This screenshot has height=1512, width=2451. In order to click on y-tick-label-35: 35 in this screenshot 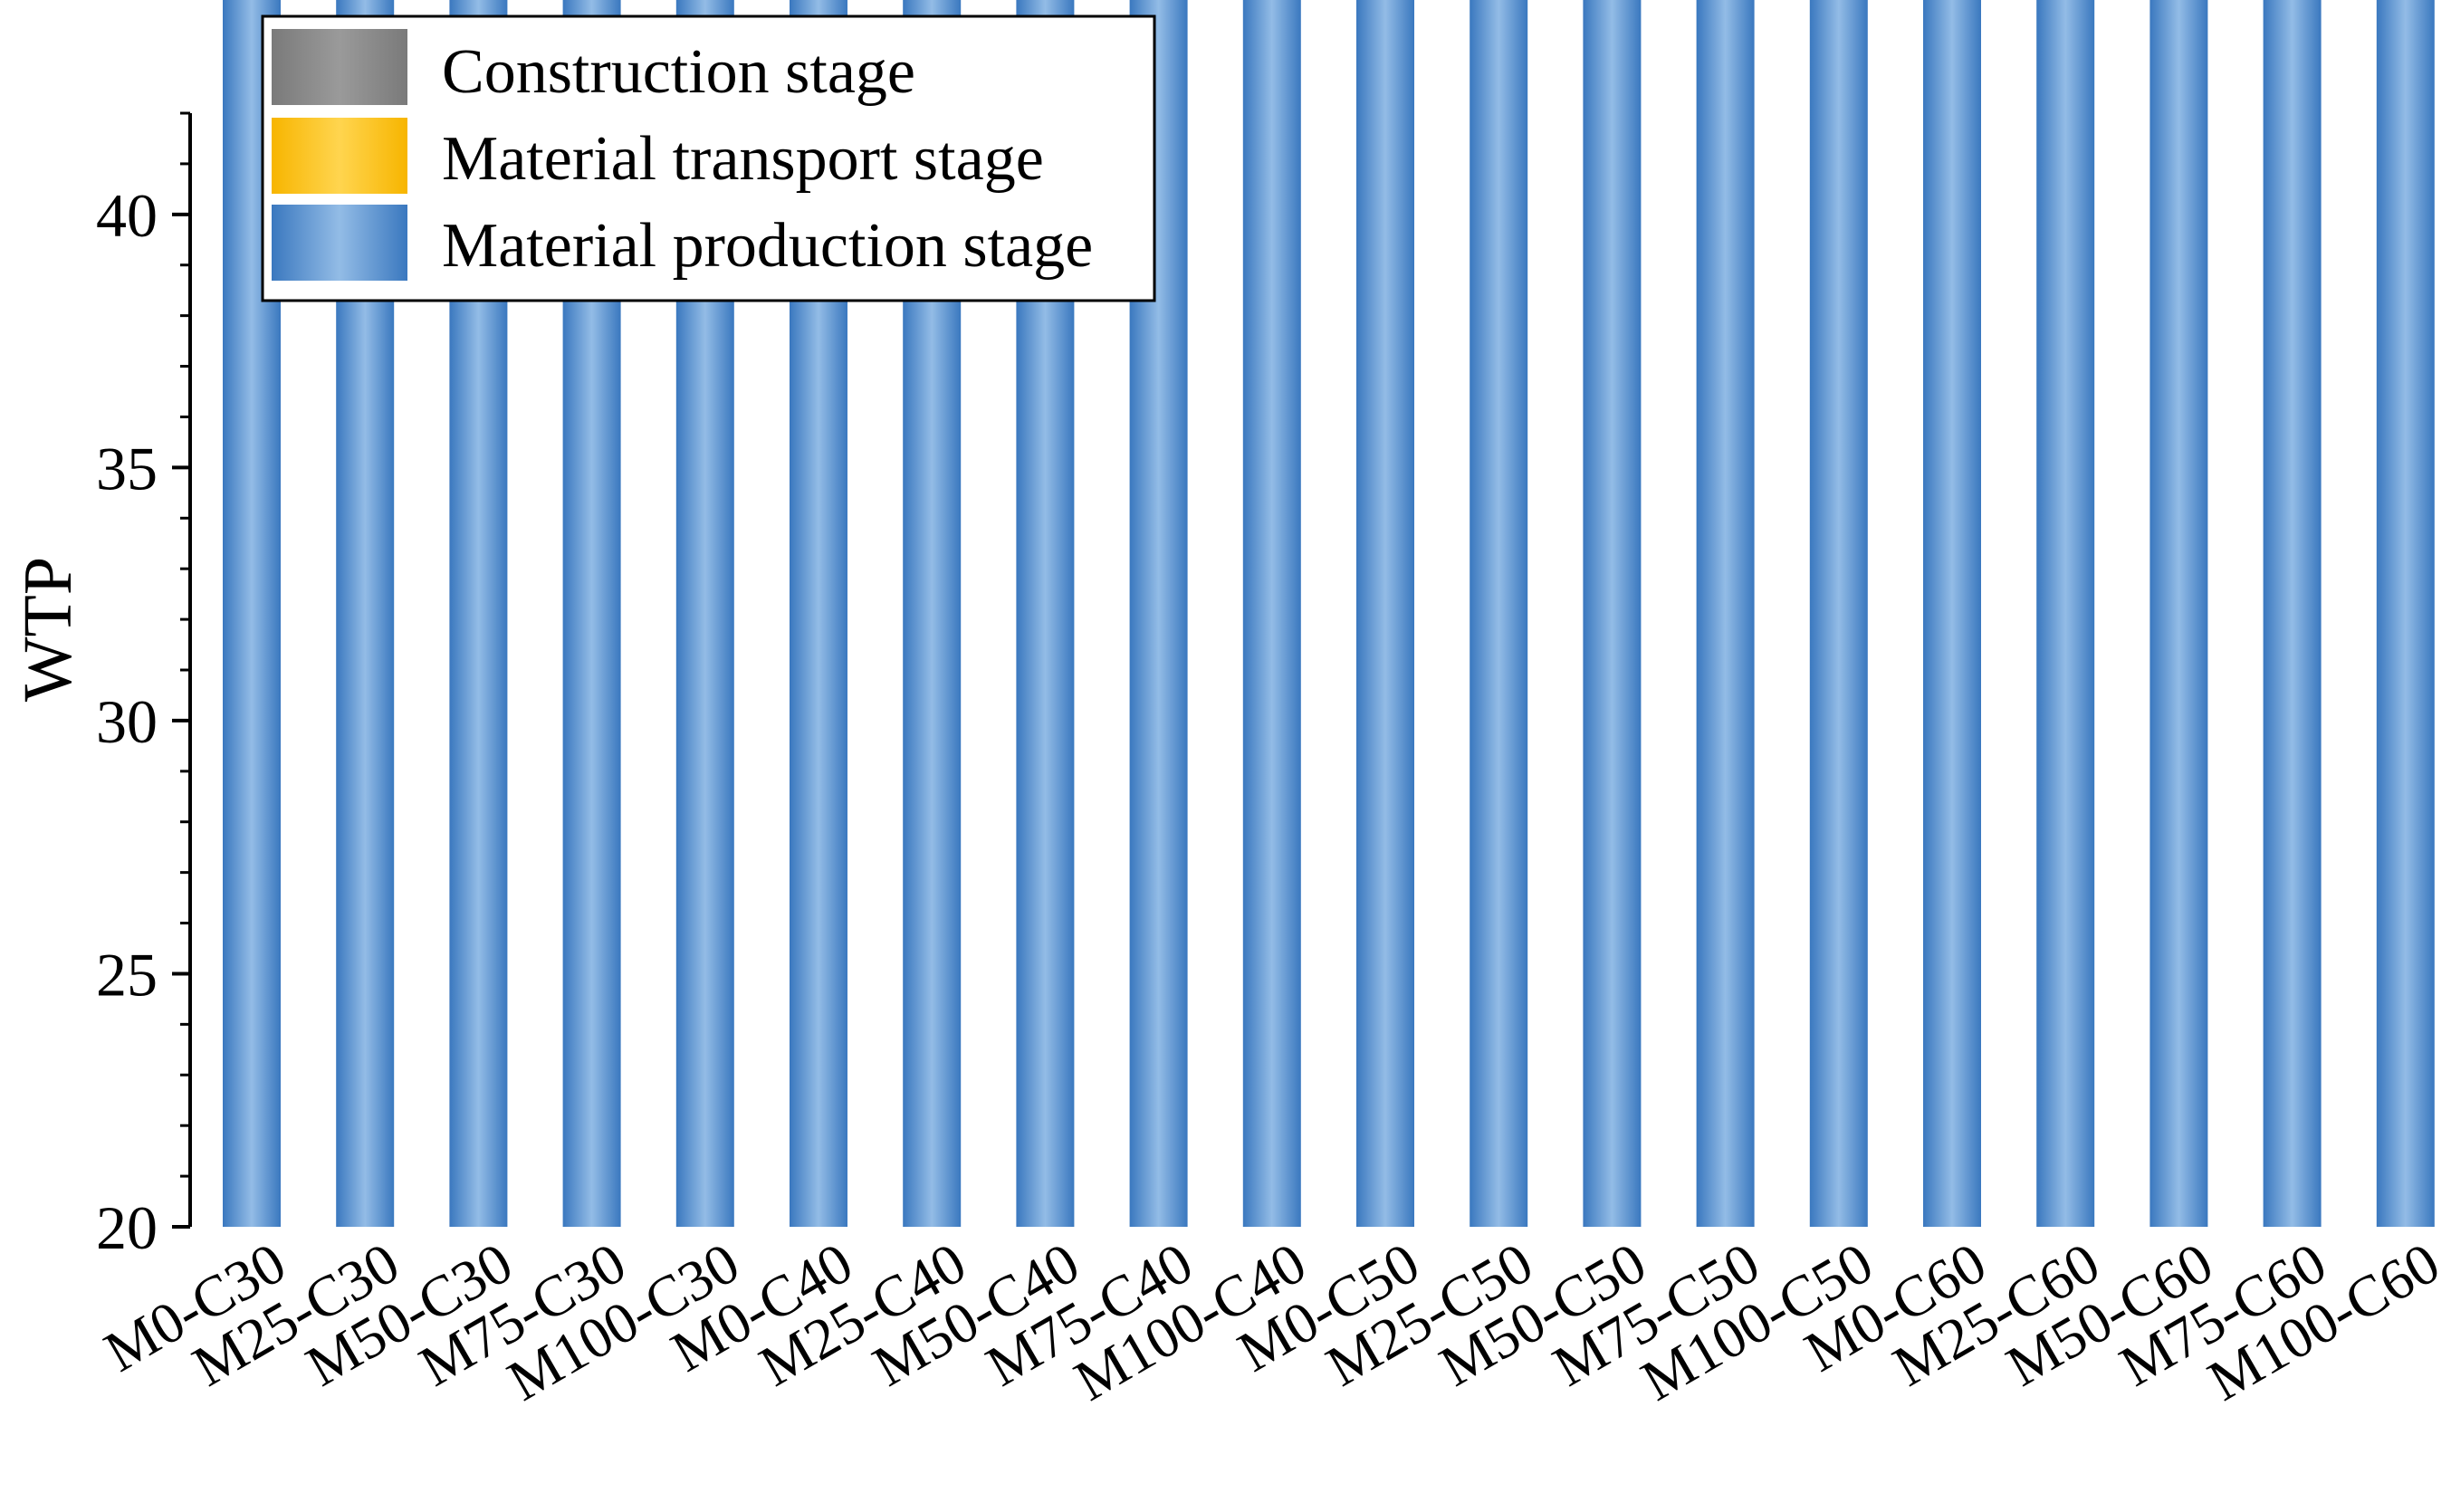, I will do `click(127, 468)`.